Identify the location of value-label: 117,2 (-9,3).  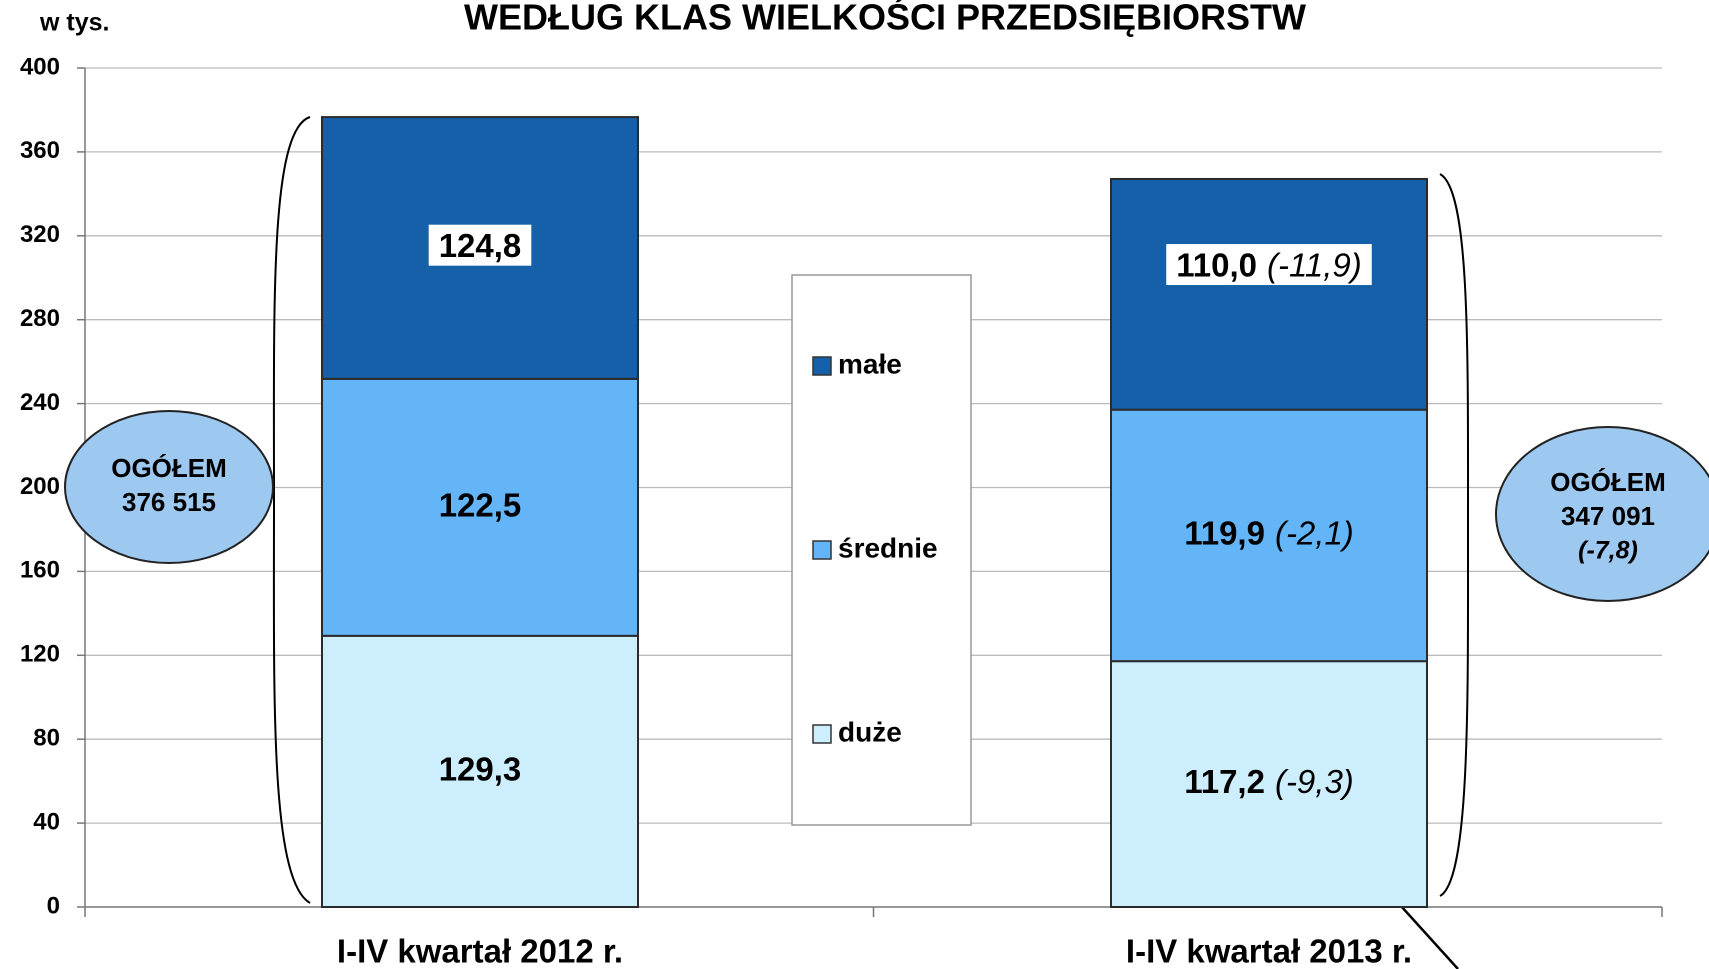
(1269, 781).